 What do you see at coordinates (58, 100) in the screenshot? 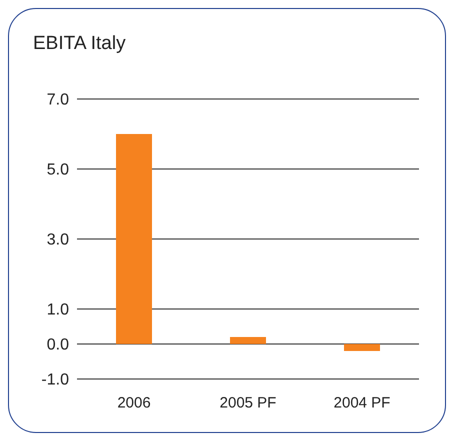
I see `y-tick-label: 7.0` at bounding box center [58, 100].